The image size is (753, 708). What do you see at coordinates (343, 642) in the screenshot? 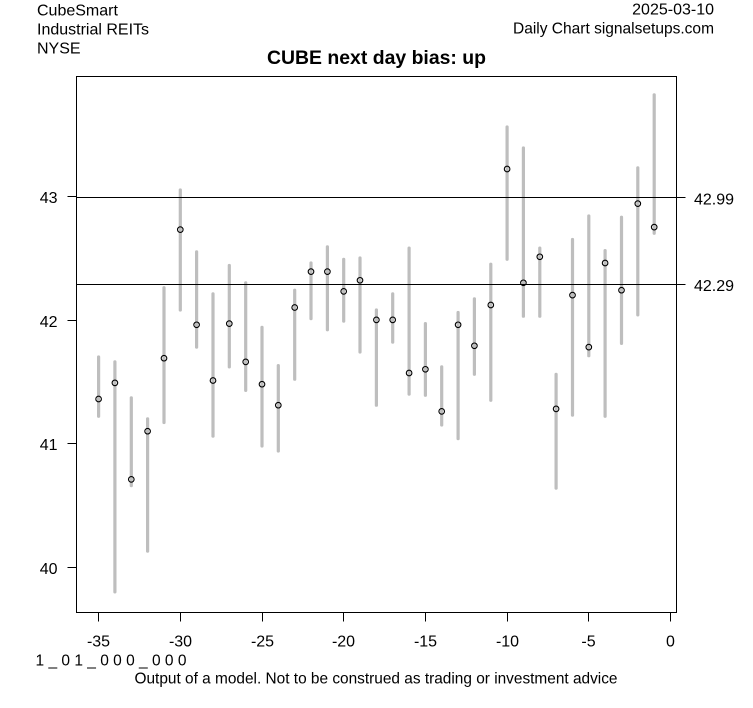
I see `svg-text: -20` at bounding box center [343, 642].